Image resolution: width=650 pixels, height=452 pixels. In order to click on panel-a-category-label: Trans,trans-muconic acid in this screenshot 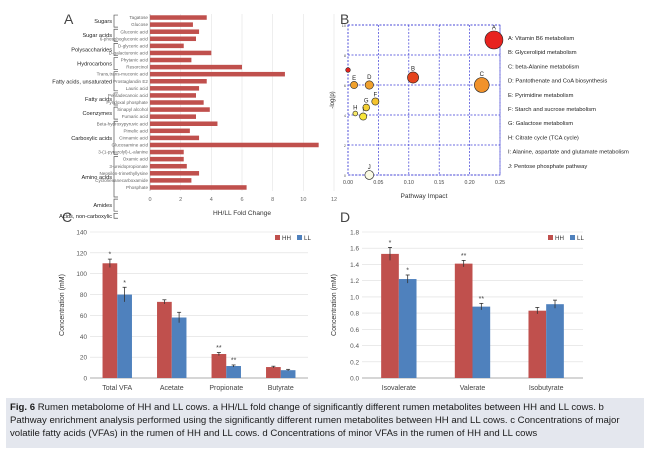, I will do `click(123, 74)`.